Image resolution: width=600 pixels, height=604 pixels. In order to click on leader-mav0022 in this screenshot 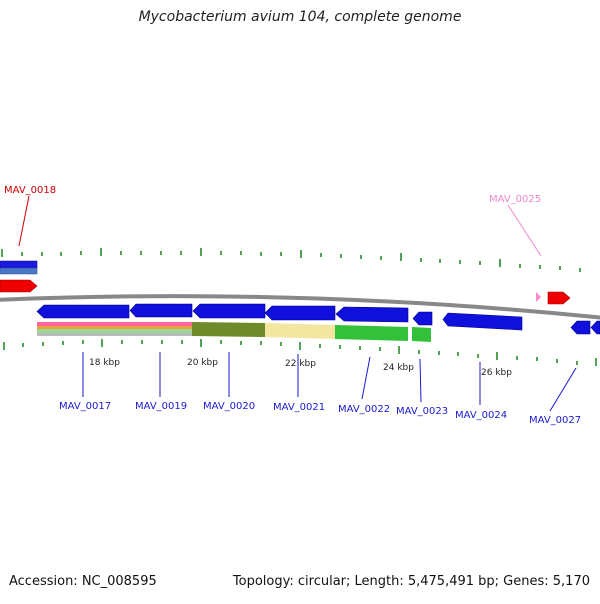, I will do `click(366, 378)`.